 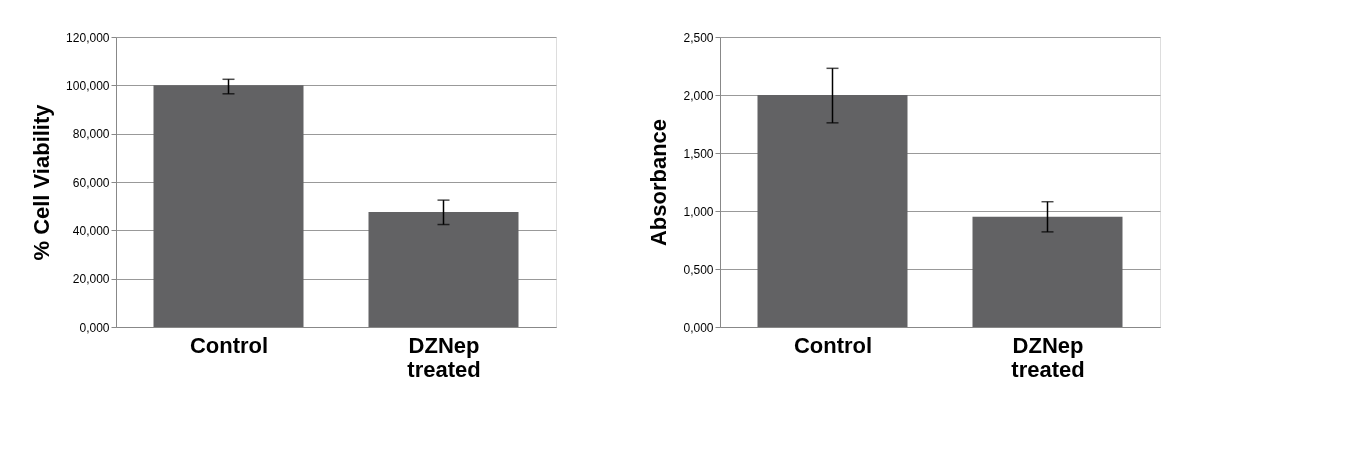 I want to click on y-tick-label: 40,000, so click(x=91, y=230).